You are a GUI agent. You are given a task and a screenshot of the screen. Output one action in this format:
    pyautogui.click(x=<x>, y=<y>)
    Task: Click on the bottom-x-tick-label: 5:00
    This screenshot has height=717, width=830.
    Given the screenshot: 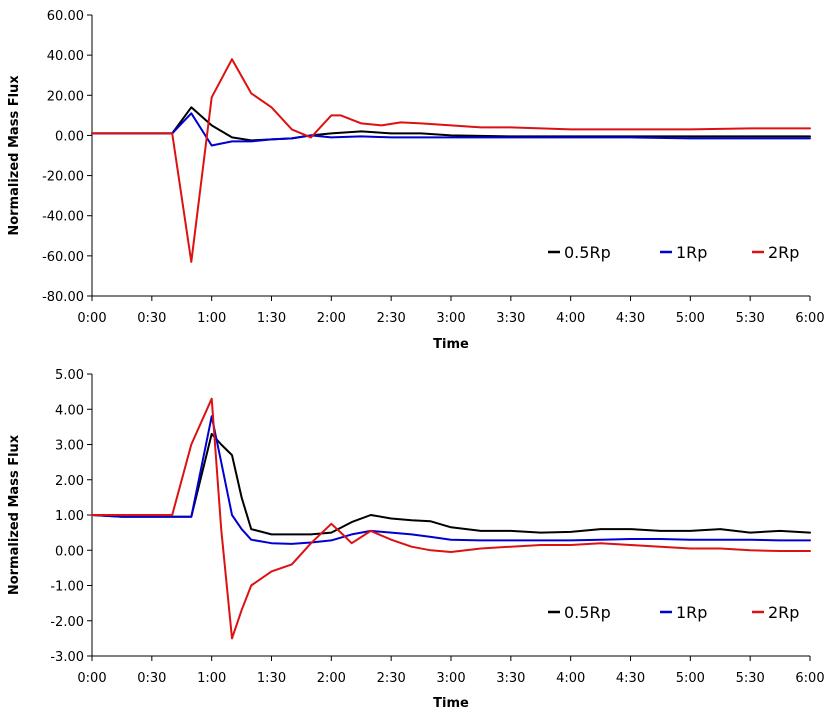 What is the action you would take?
    pyautogui.click(x=690, y=678)
    